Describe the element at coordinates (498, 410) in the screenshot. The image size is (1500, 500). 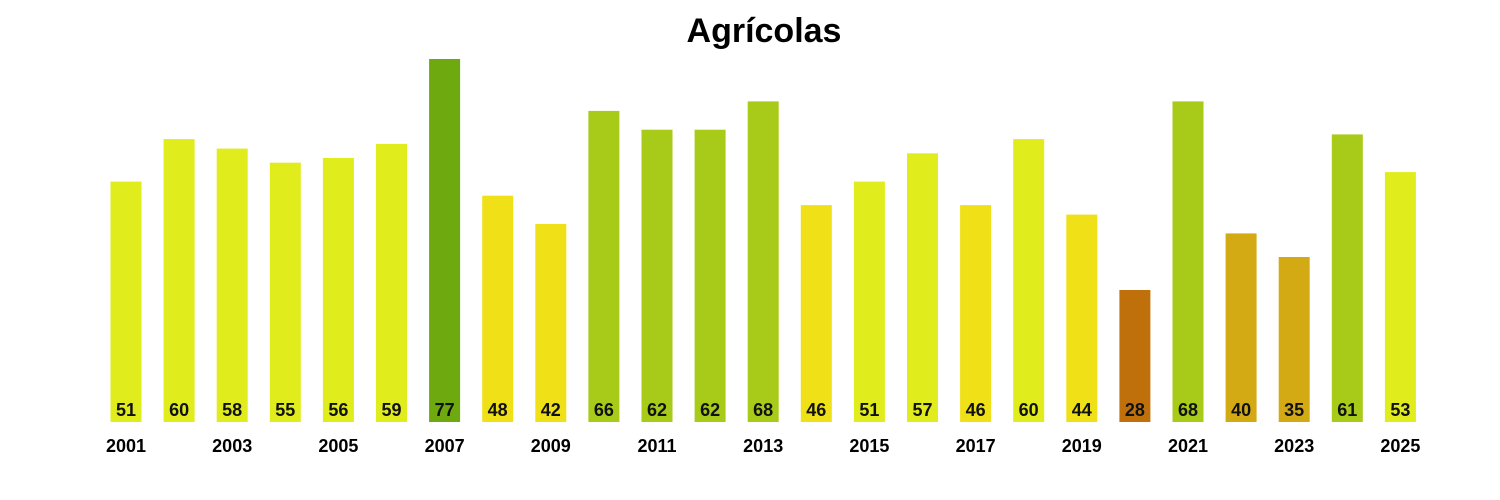
I see `data-label-2008: 48` at that location.